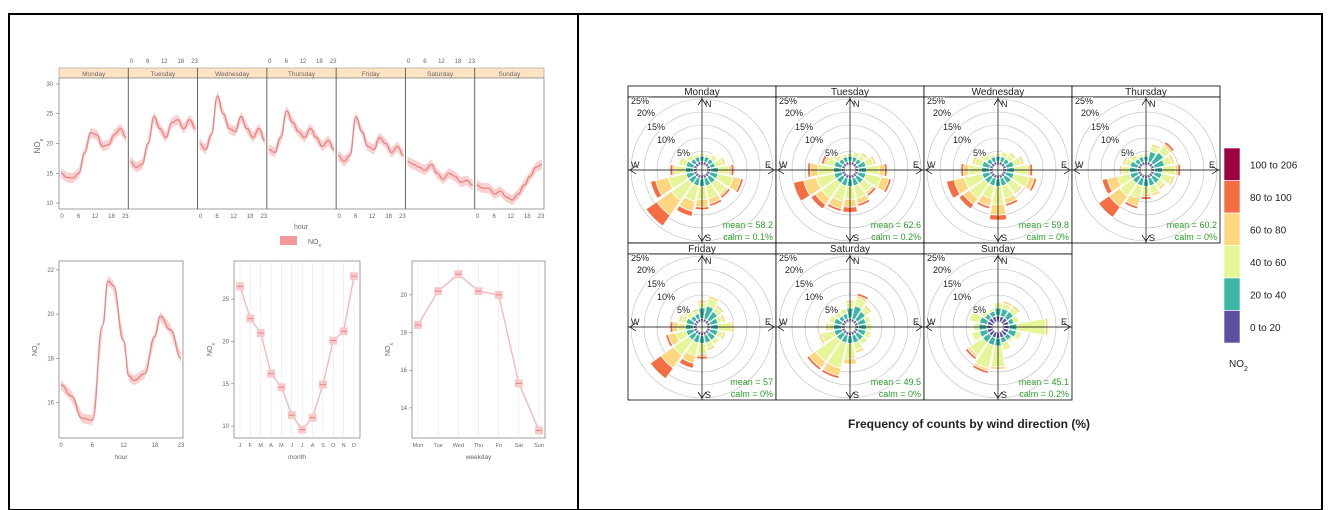 Image resolution: width=1331 pixels, height=510 pixels. Describe the element at coordinates (181, 446) in the screenshot. I see `x-tick-label: 23` at that location.